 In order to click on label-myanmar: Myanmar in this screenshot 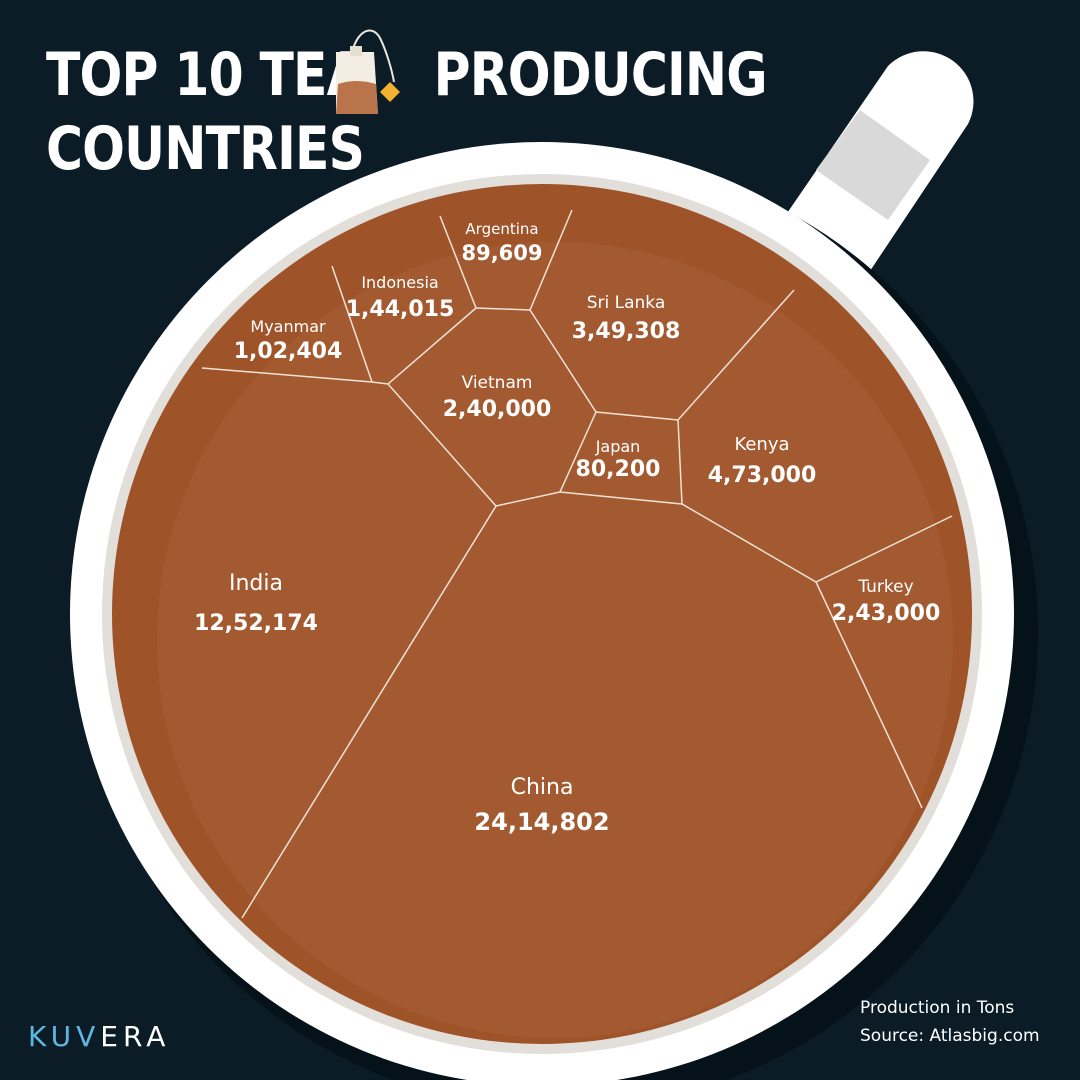, I will do `click(288, 326)`.